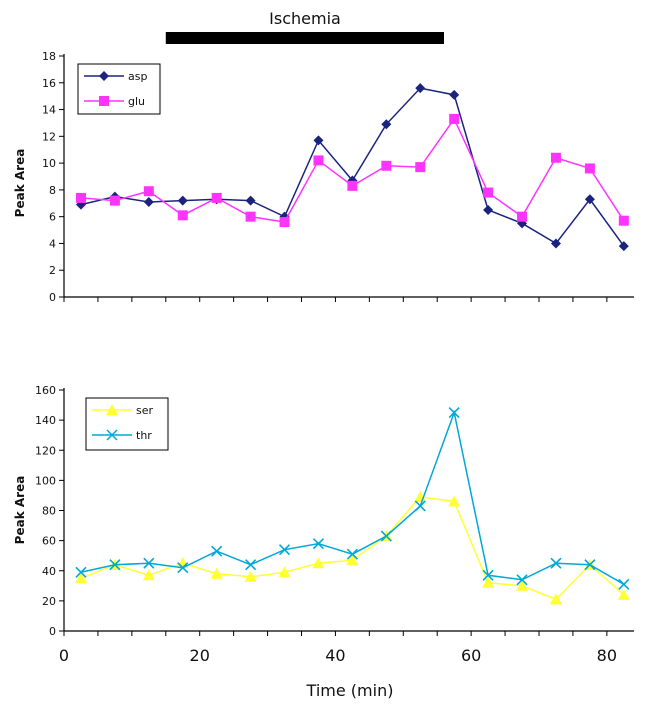 This screenshot has height=704, width=646. What do you see at coordinates (471, 655) in the screenshot?
I see `bottom-x-tick-label: 60` at bounding box center [471, 655].